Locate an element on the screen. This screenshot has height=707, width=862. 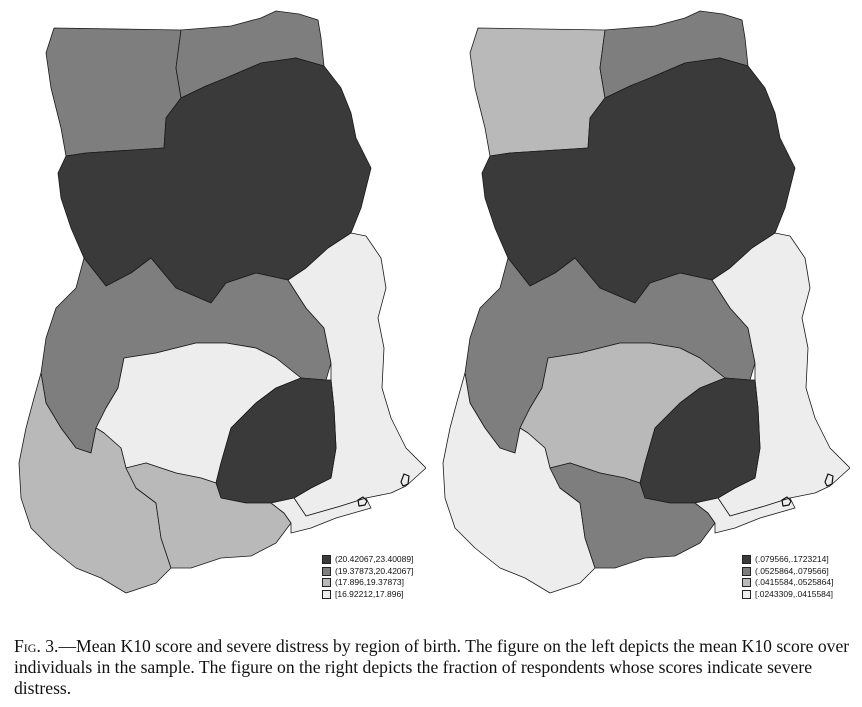
caption-label: Fig. 3. is located at coordinates (36, 646).